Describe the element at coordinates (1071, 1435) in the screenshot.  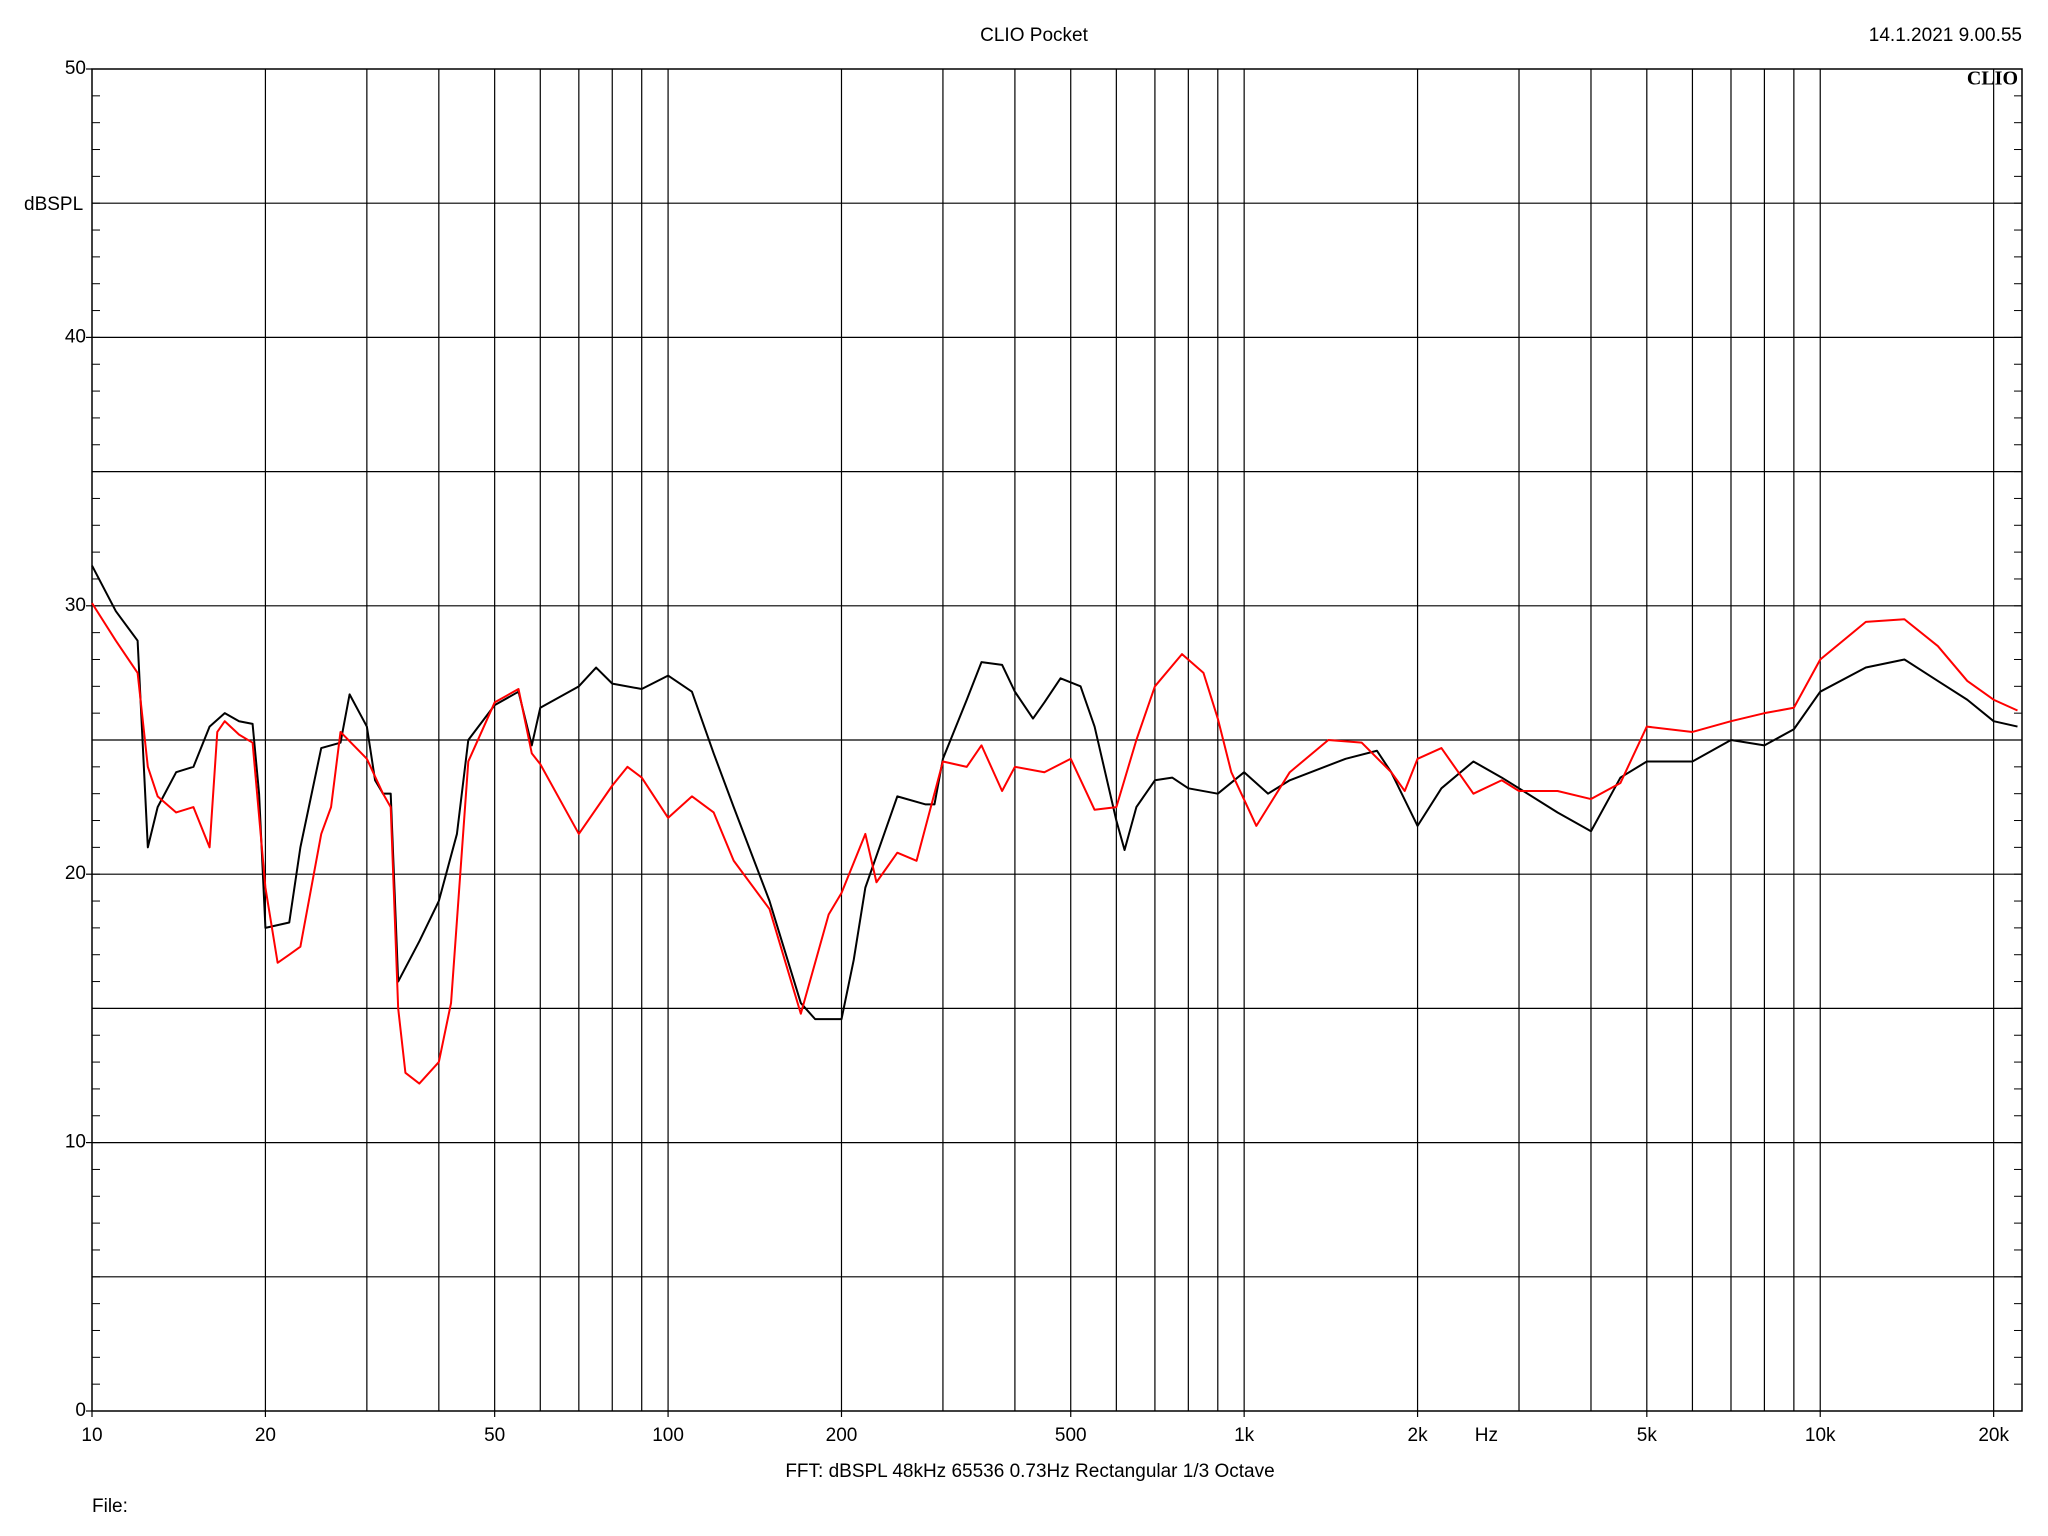
I see `x-tick-label: 500` at that location.